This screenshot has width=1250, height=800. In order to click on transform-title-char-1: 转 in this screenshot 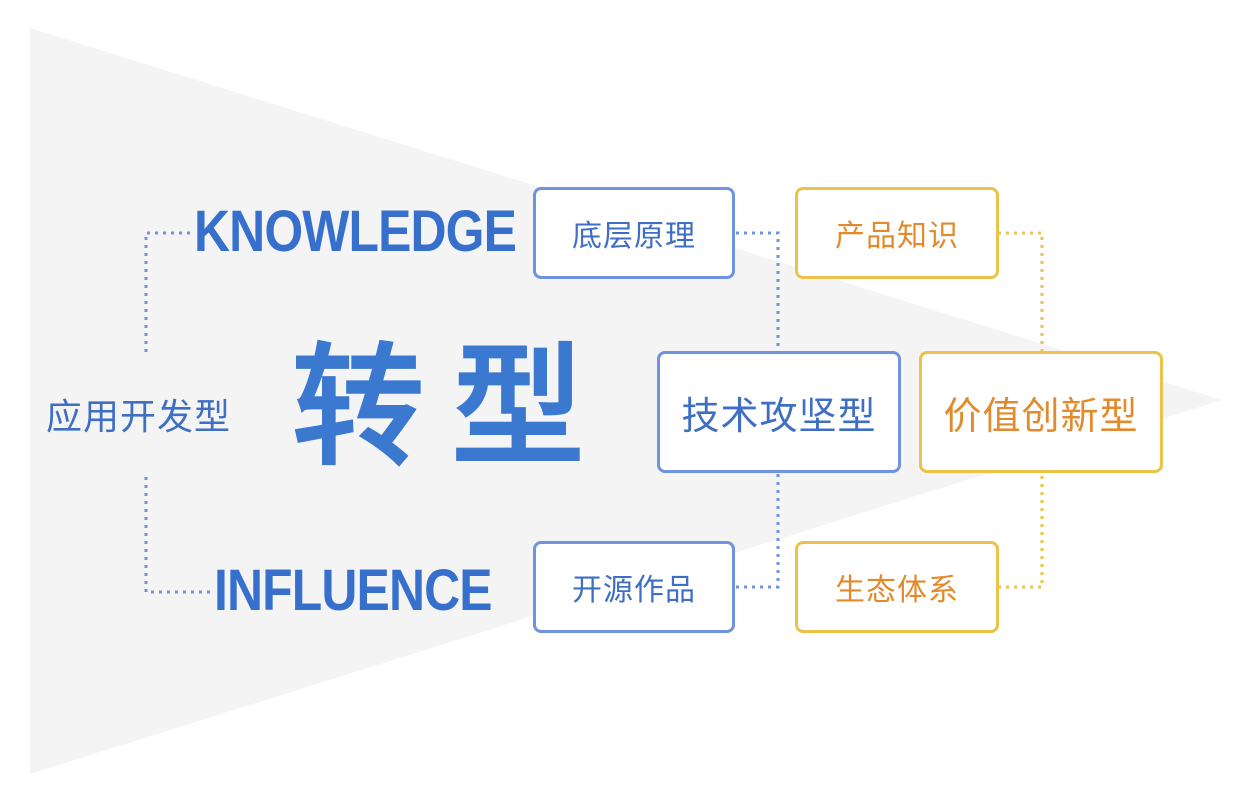, I will do `click(358, 407)`.